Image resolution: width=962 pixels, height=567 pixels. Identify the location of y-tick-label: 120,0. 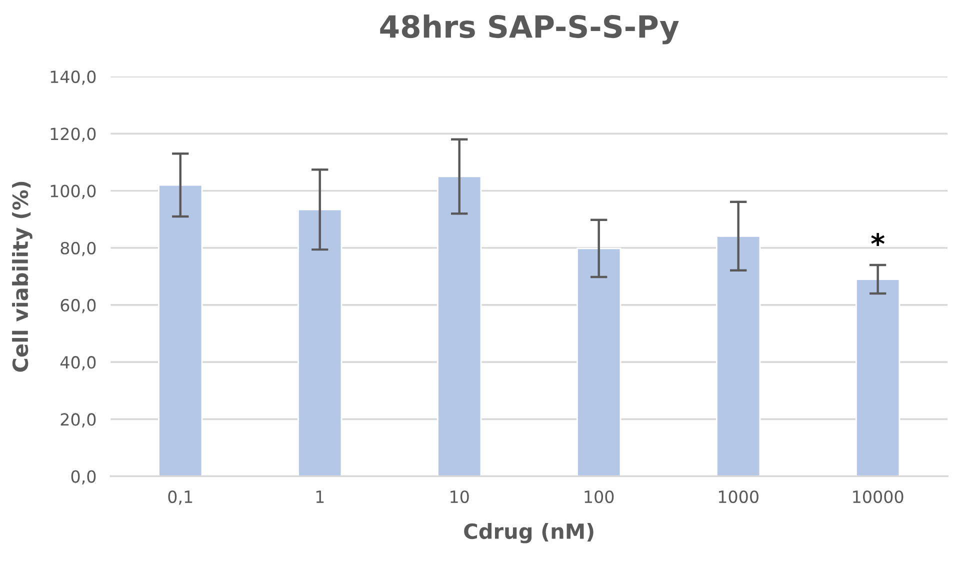
(73, 135).